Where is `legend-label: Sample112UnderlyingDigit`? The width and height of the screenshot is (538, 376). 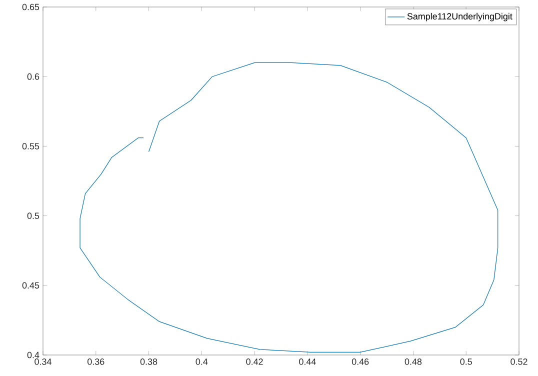
legend-label: Sample112UnderlyingDigit is located at coordinates (459, 17).